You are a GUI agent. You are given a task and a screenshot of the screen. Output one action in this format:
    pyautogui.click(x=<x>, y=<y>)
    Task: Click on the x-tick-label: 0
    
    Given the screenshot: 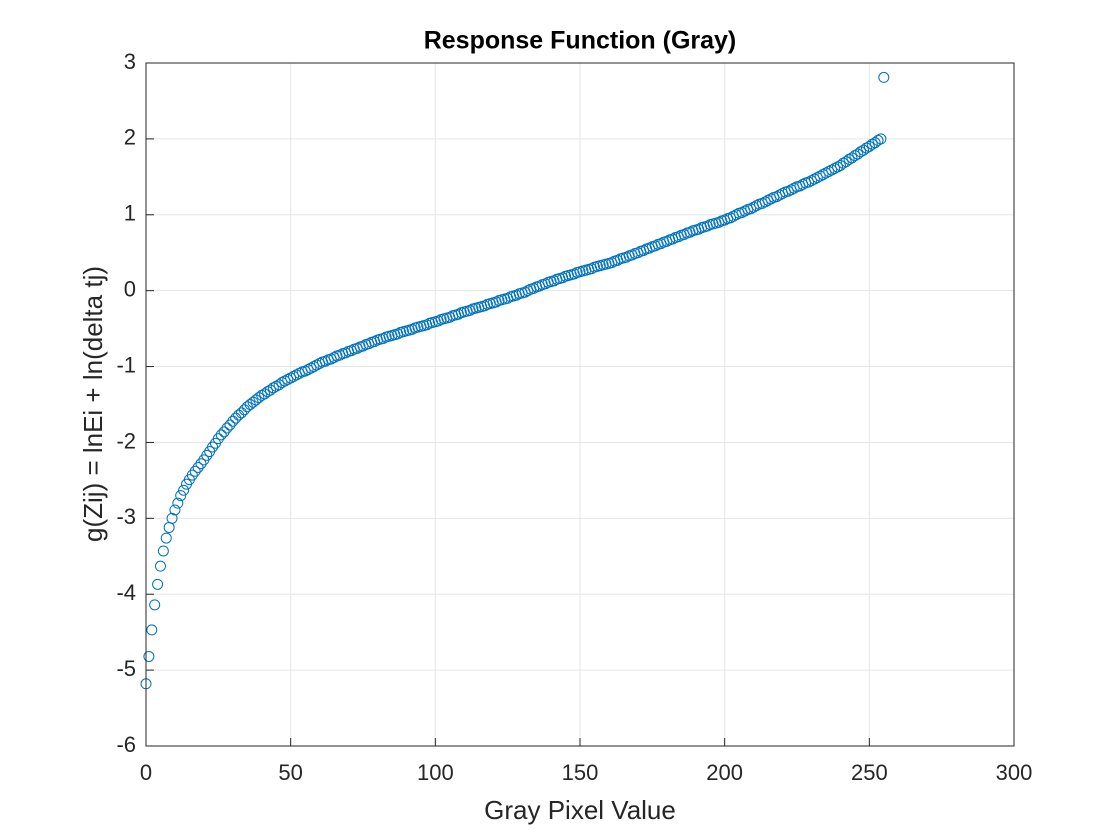 What is the action you would take?
    pyautogui.click(x=146, y=772)
    